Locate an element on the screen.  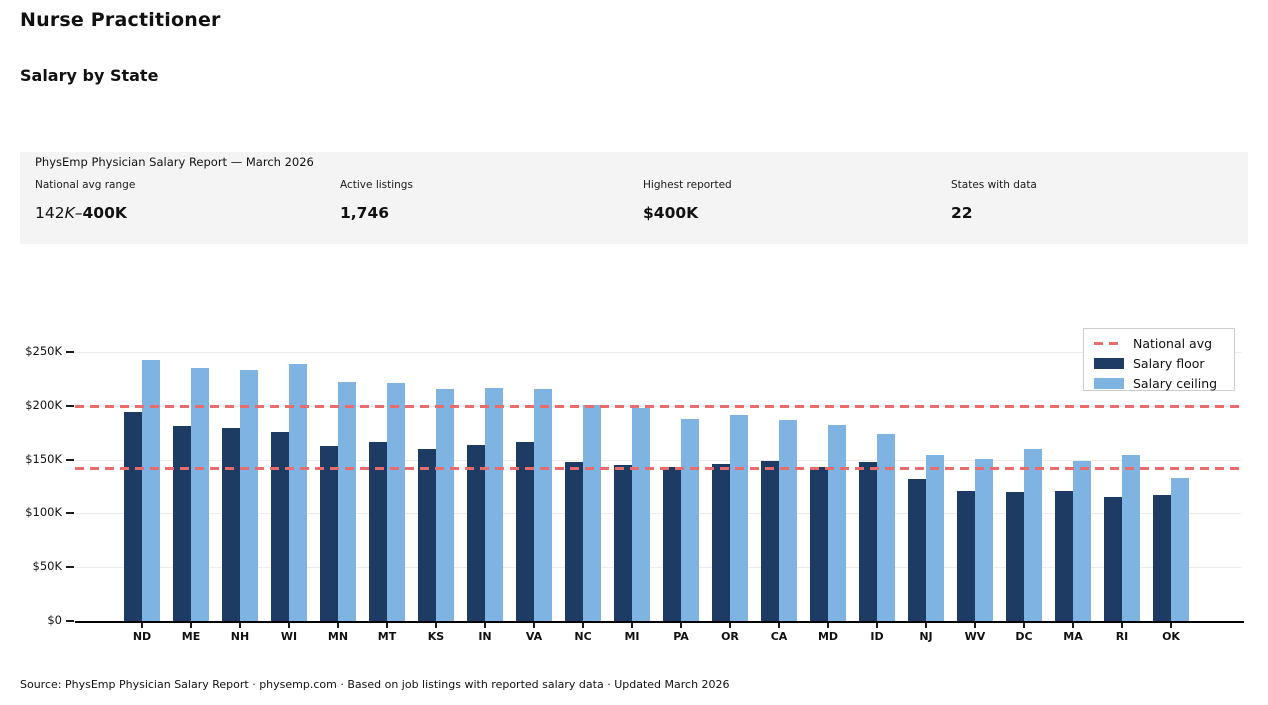
x-axis-tick-IN is located at coordinates (485, 625).